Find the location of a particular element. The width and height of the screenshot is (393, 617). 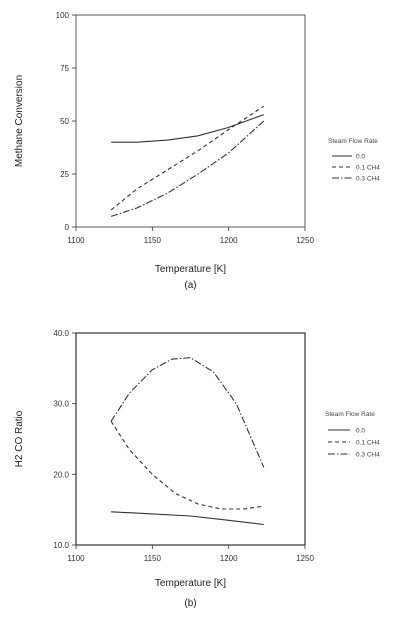

x-tick-label-b: 1250 is located at coordinates (305, 558).